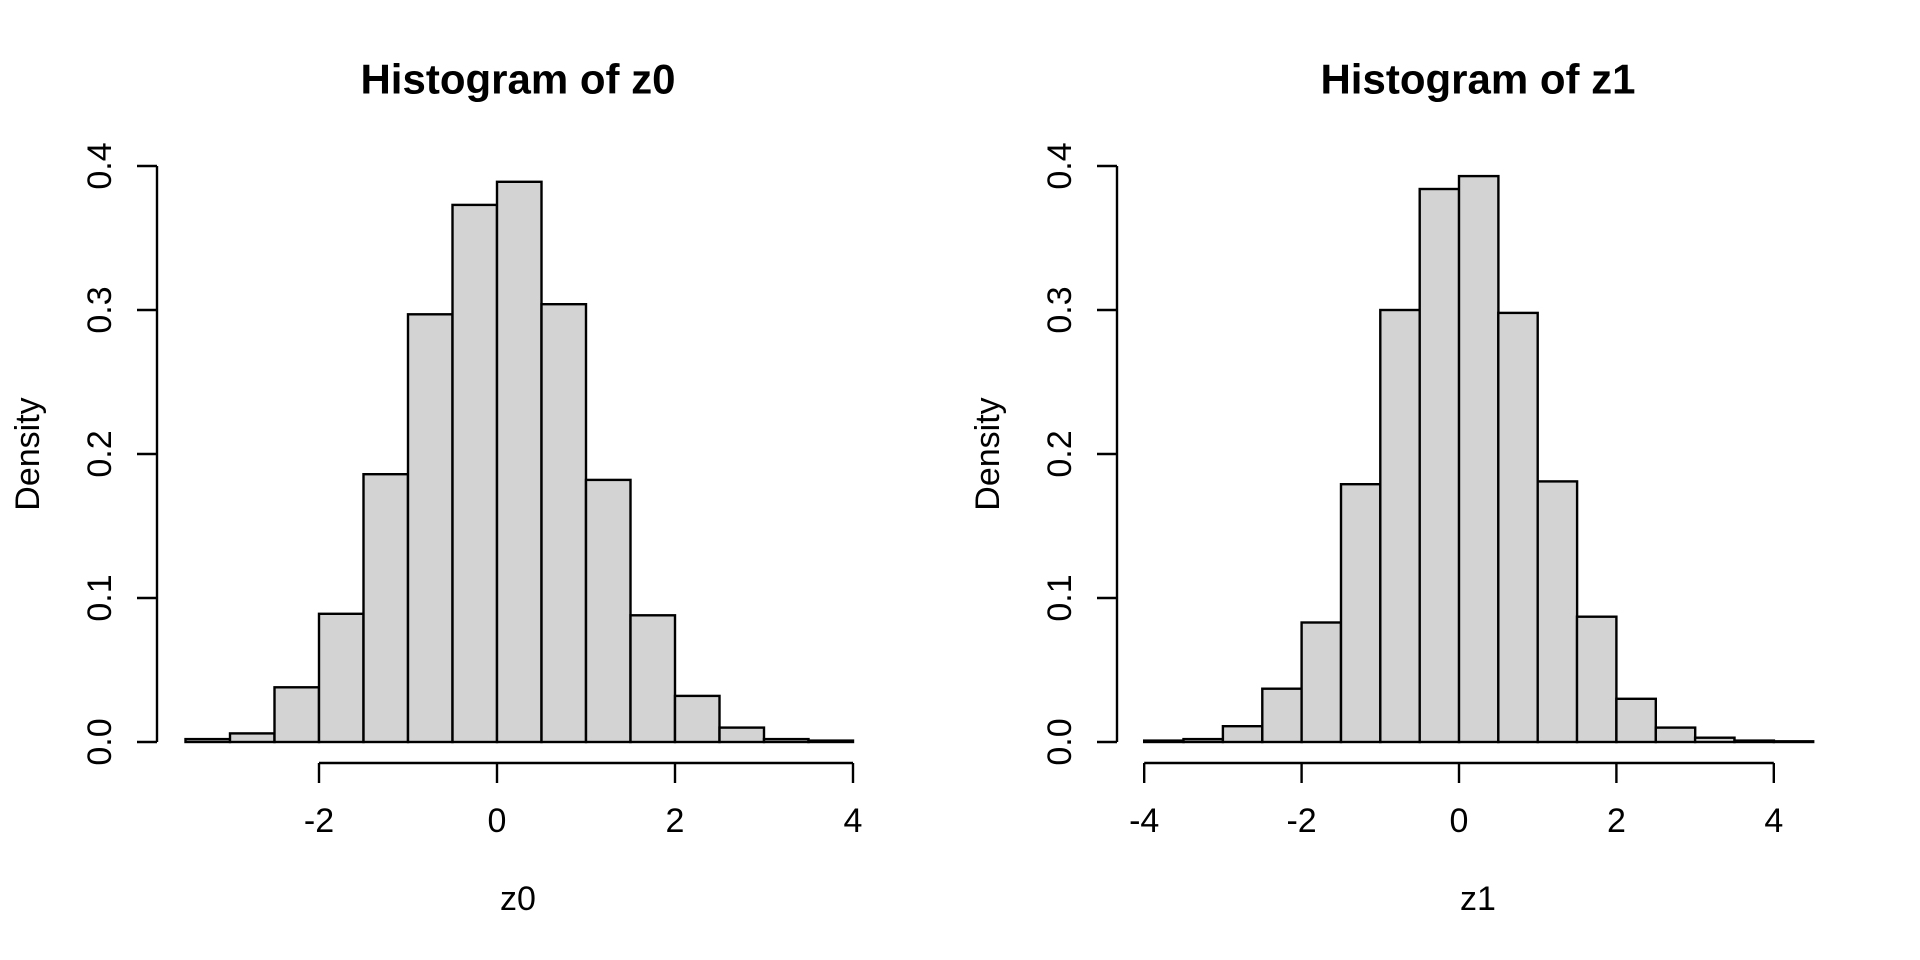 This screenshot has height=960, width=1920. Describe the element at coordinates (517, 79) in the screenshot. I see `plot-title: Histogram of z0` at that location.